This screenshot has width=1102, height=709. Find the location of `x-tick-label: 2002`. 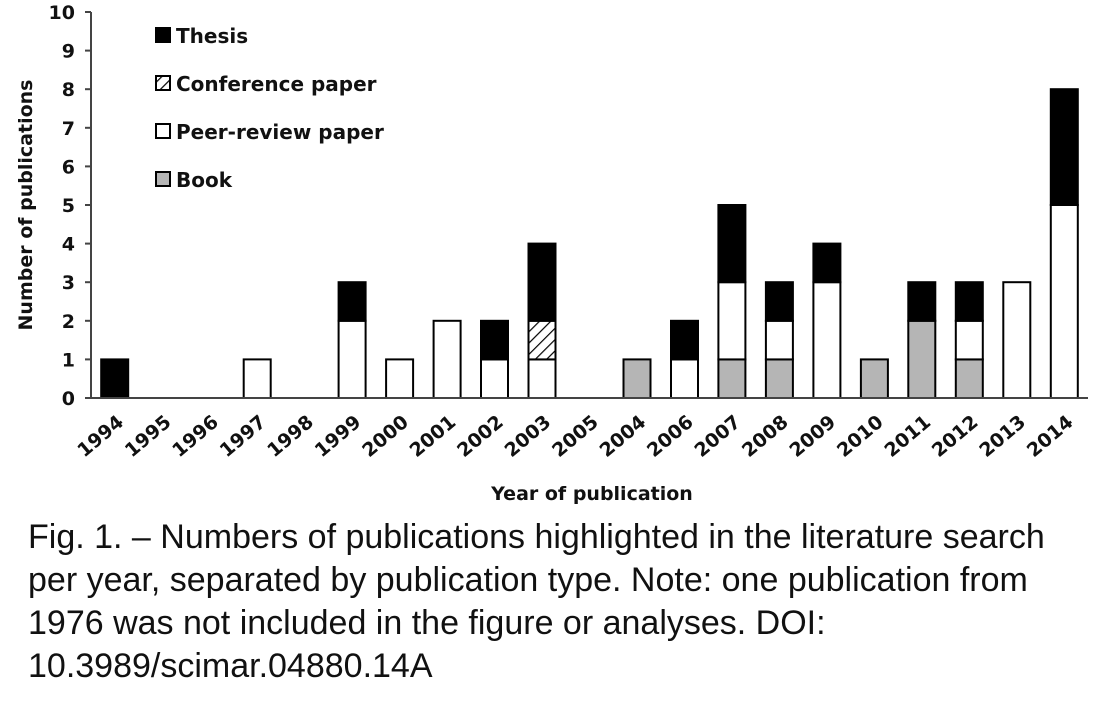

x-tick-label: 2002 is located at coordinates (480, 436).